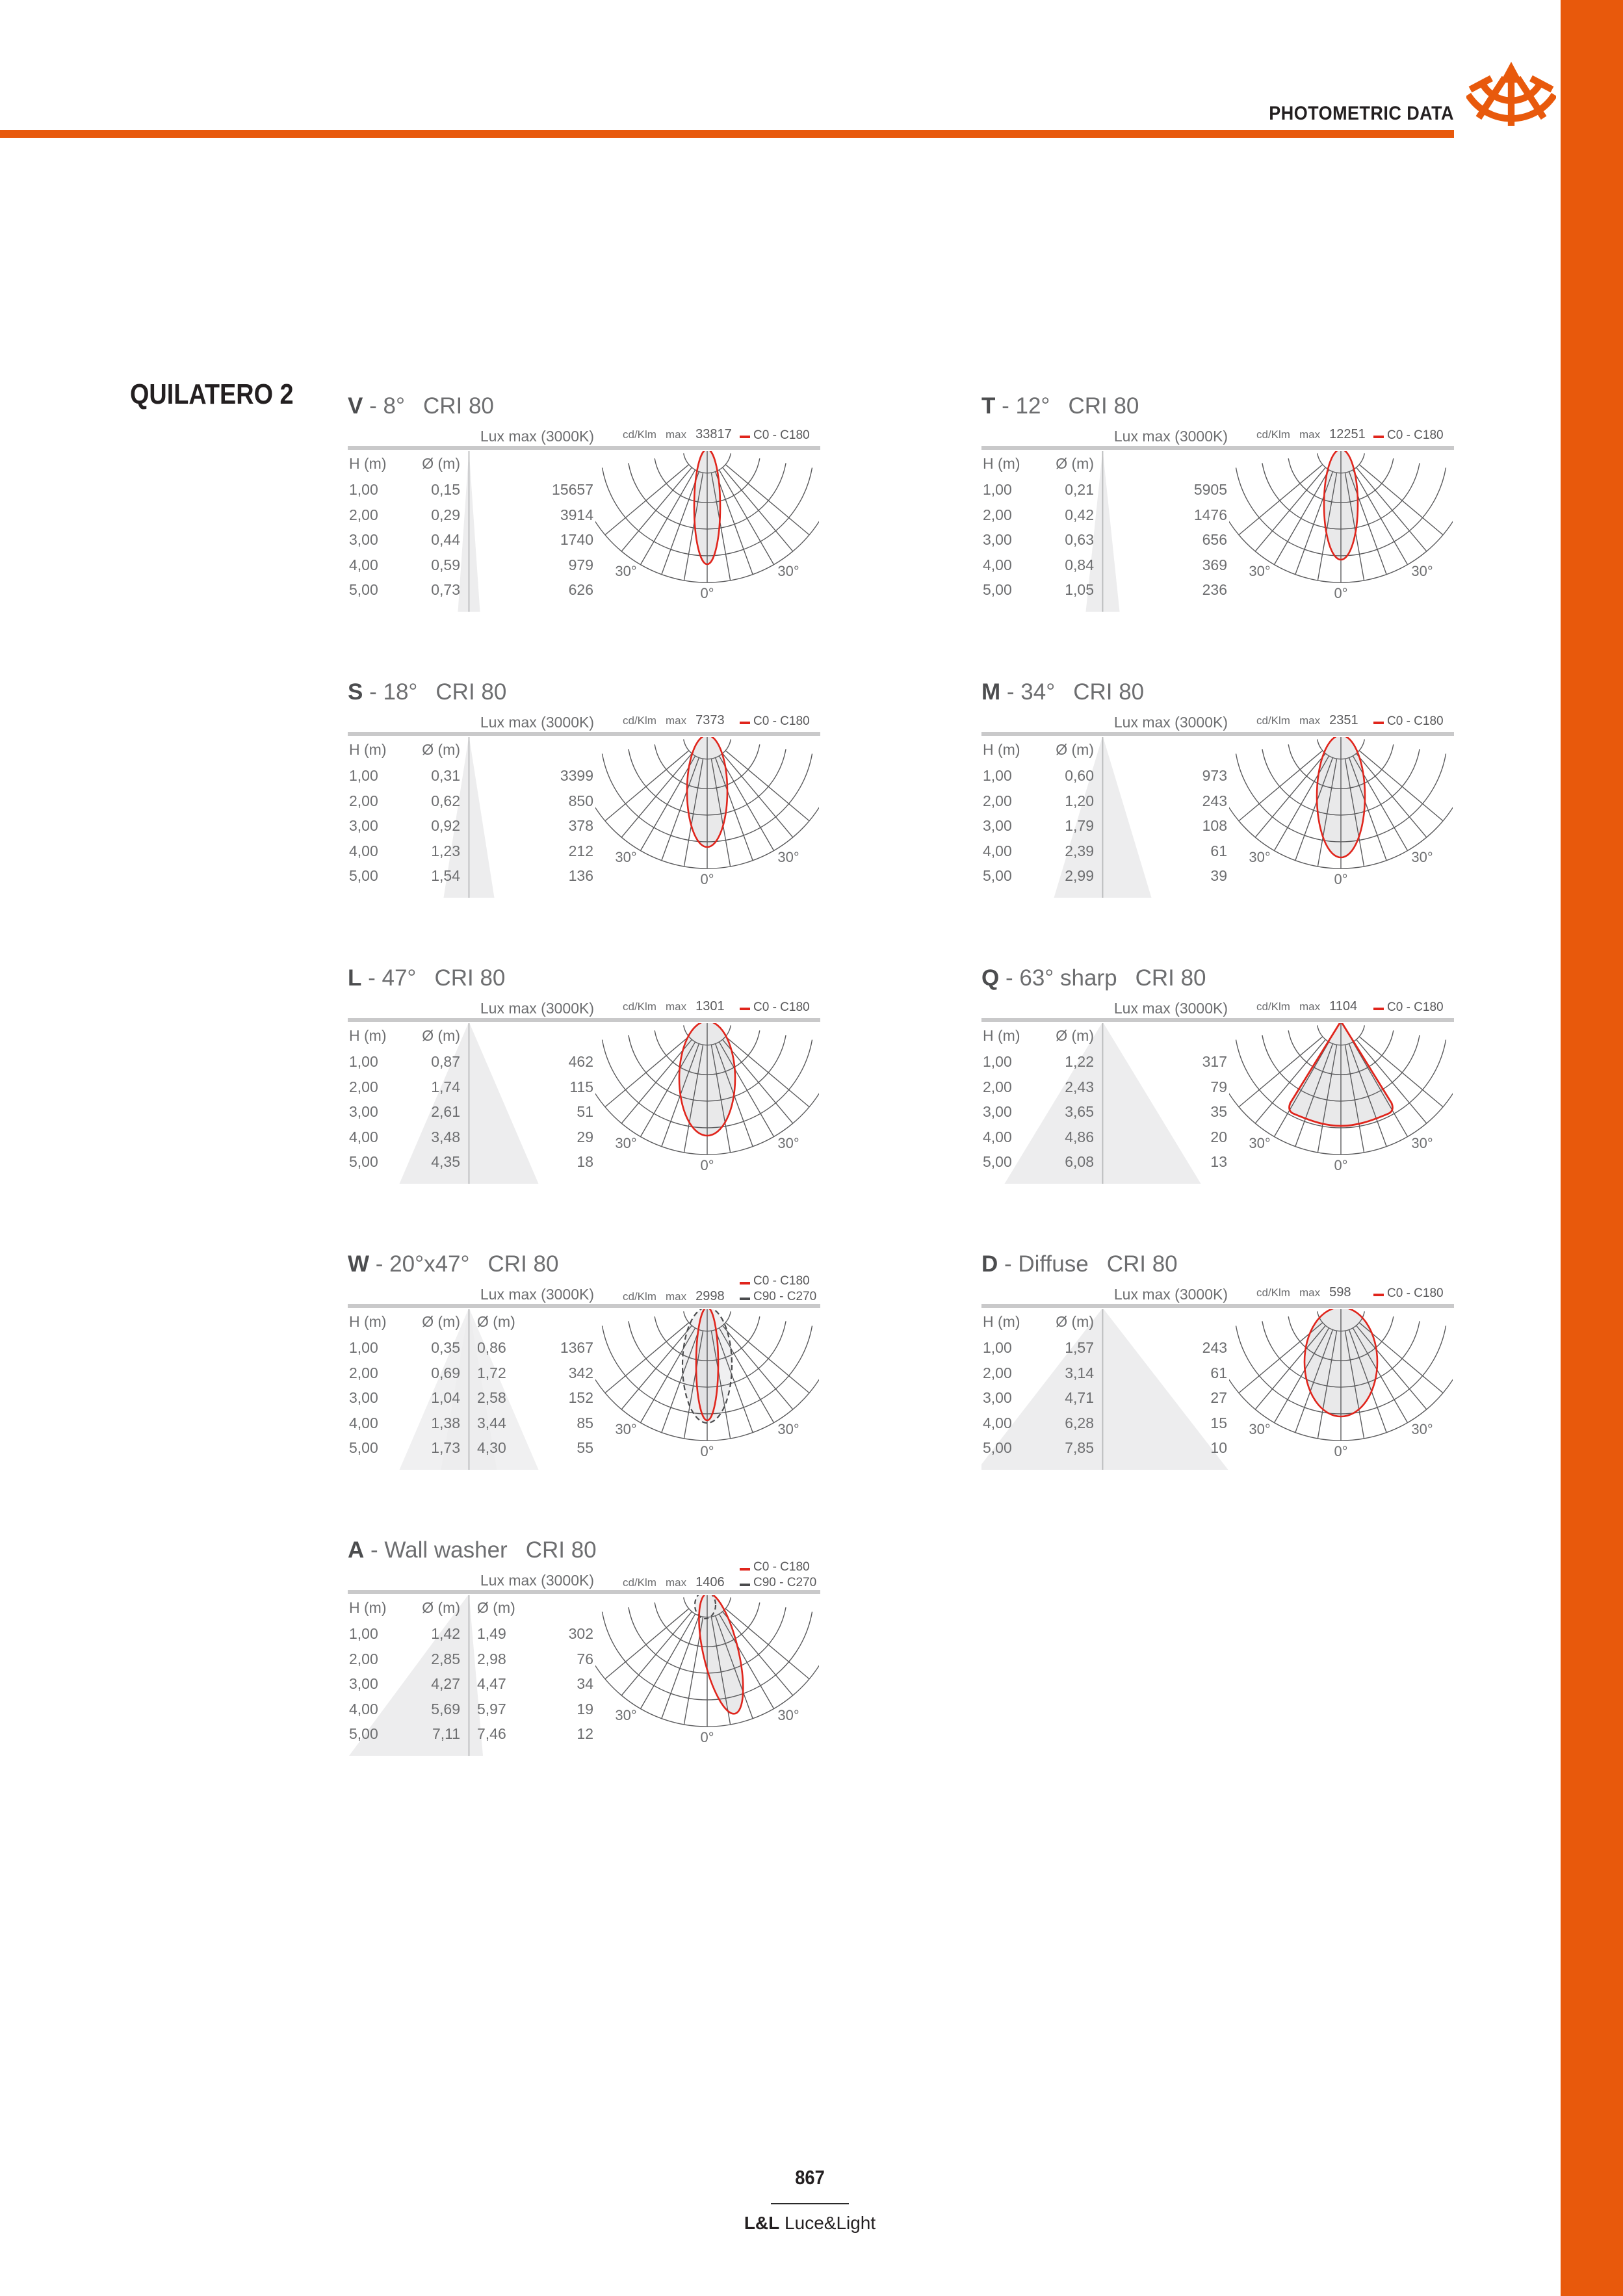 This screenshot has height=2296, width=1623. Describe the element at coordinates (710, 1296) in the screenshot. I see `cdklm-max-value: 2998` at that location.